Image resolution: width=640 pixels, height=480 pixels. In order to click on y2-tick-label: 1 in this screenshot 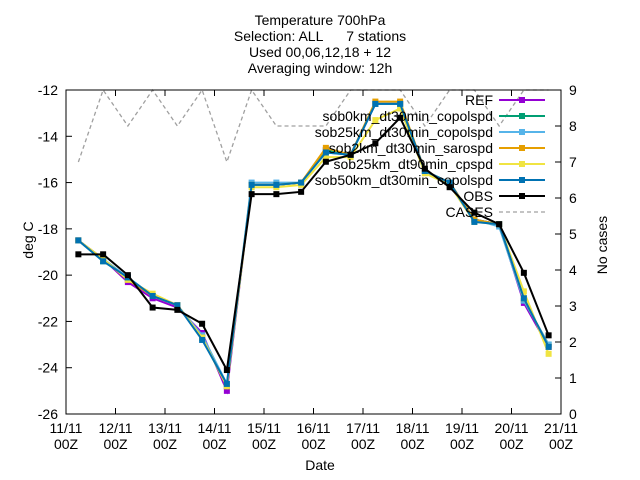, I will do `click(573, 378)`.